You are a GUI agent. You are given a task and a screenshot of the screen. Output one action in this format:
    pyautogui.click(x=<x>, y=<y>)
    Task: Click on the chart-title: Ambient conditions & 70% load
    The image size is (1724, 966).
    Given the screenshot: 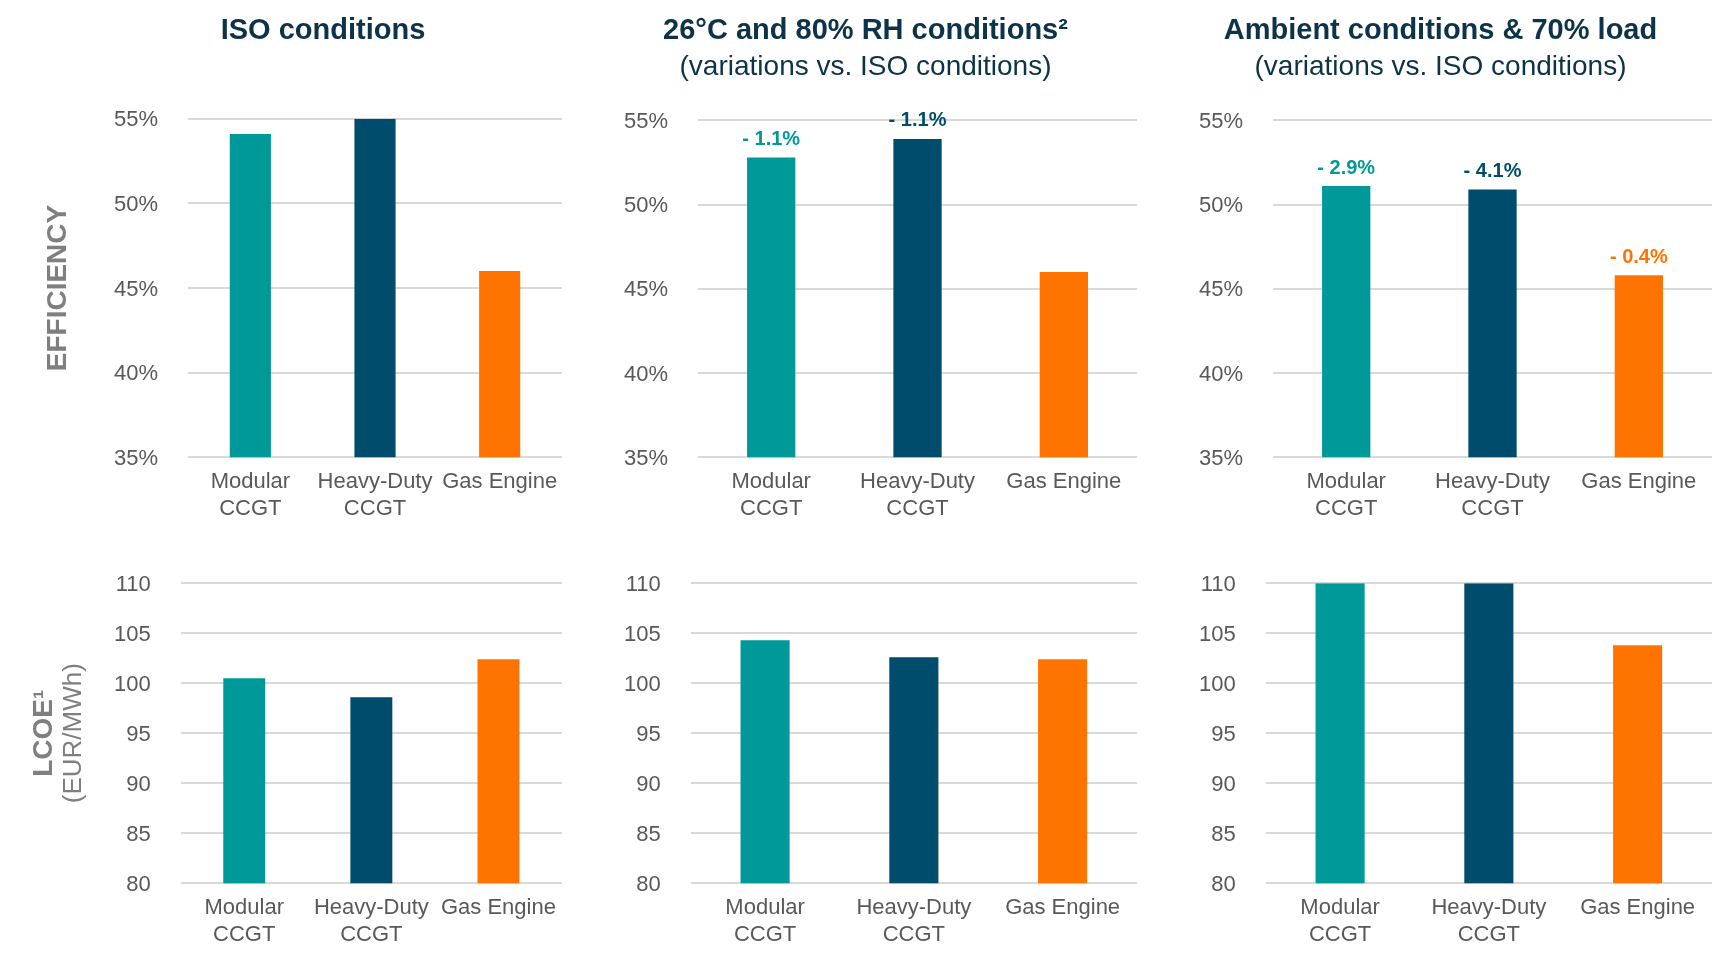 What is the action you would take?
    pyautogui.click(x=1440, y=29)
    